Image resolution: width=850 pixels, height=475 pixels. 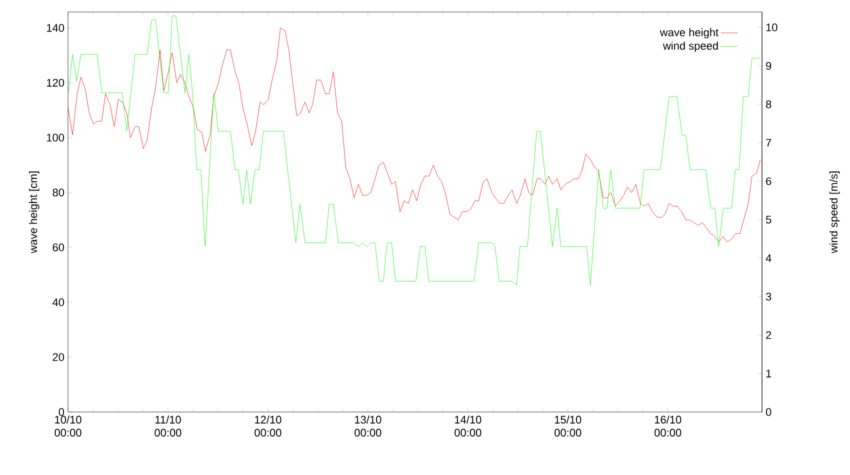 I want to click on x-tick-label: 15/10 00:00, so click(x=568, y=426).